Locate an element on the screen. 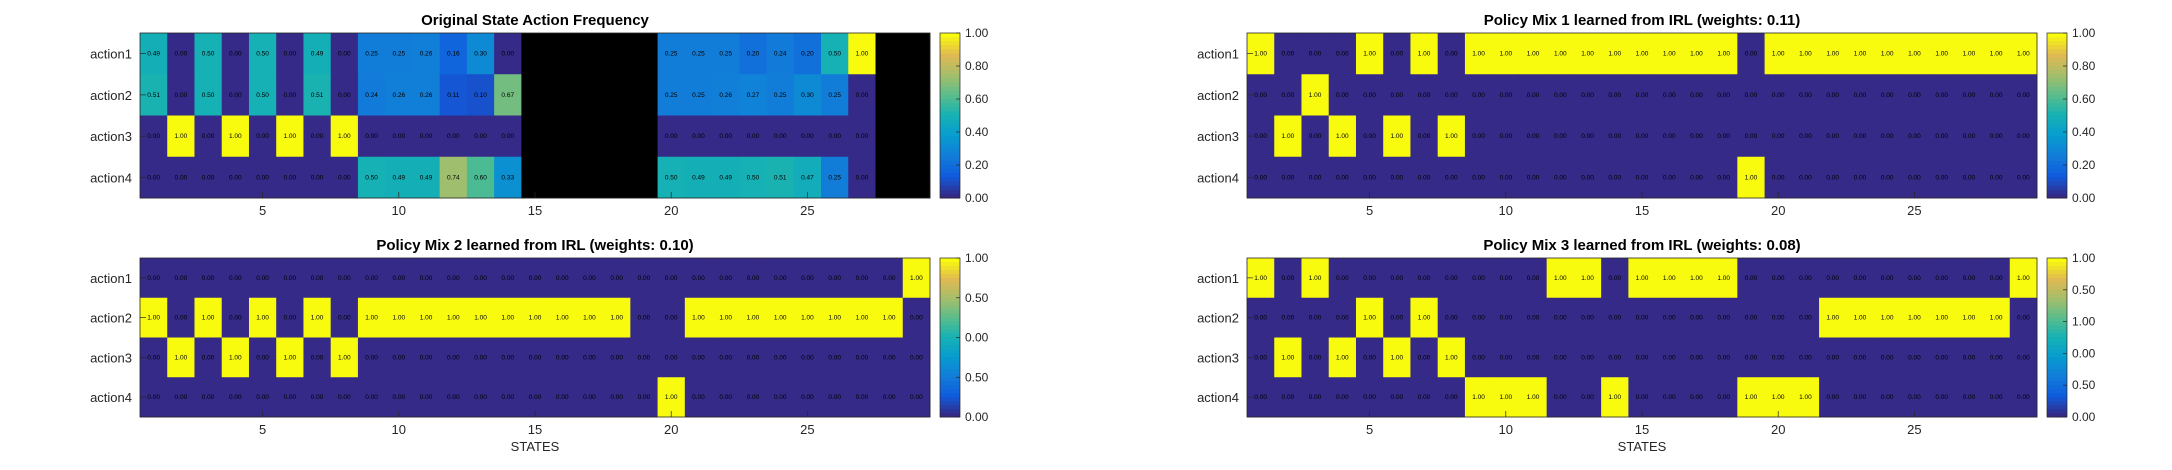  colorbar-tick-label: 0.80 is located at coordinates (2084, 66).